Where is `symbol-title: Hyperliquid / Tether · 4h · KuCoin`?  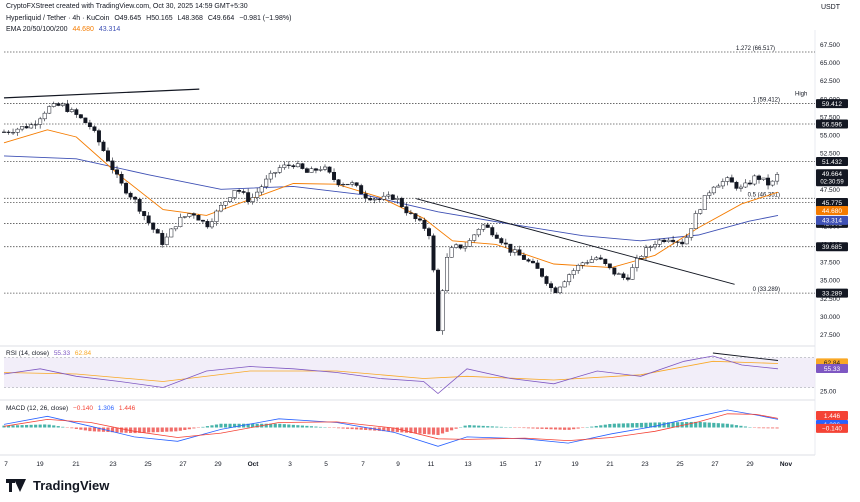 symbol-title: Hyperliquid / Tether · 4h · KuCoin is located at coordinates (58, 18).